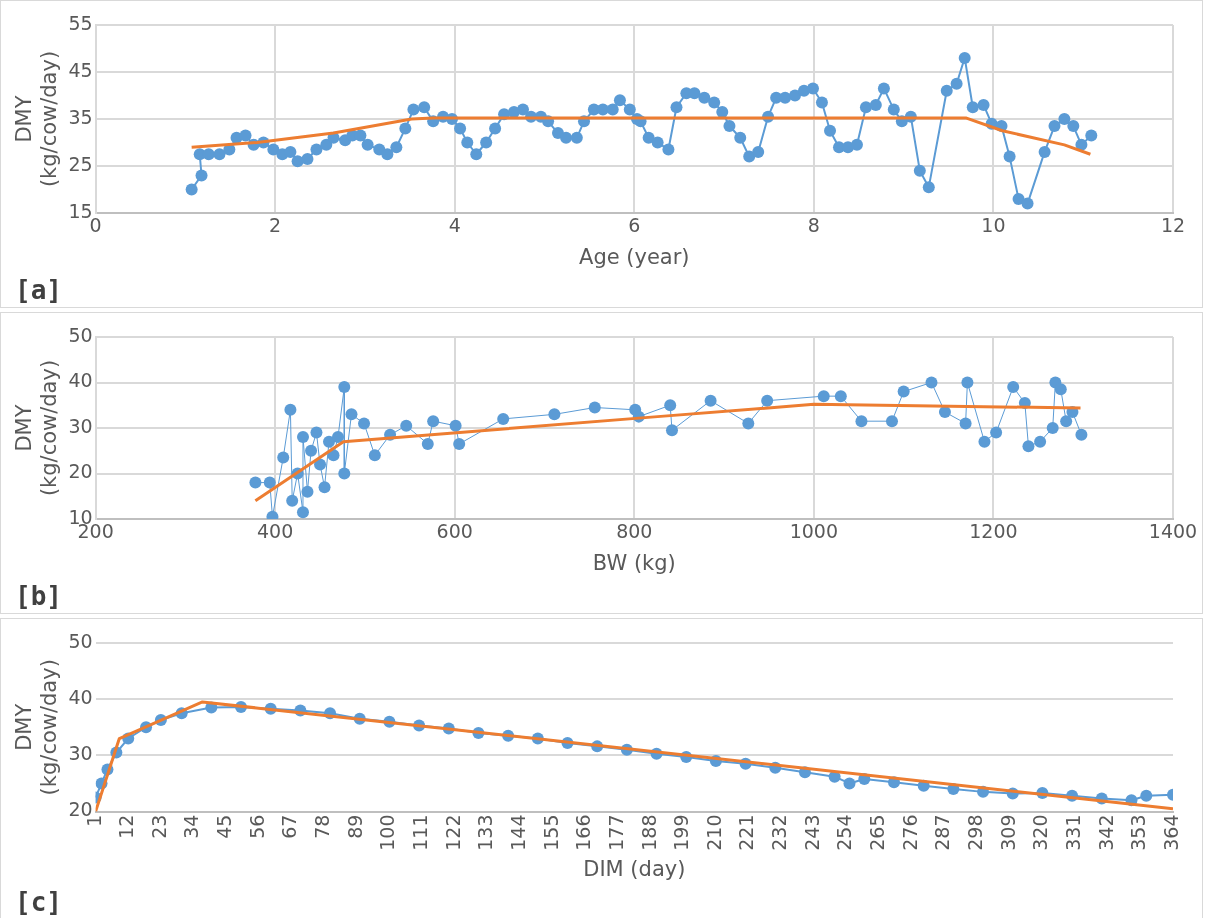  What do you see at coordinates (158, 826) in the screenshot?
I see `x-tick-label: 23` at bounding box center [158, 826].